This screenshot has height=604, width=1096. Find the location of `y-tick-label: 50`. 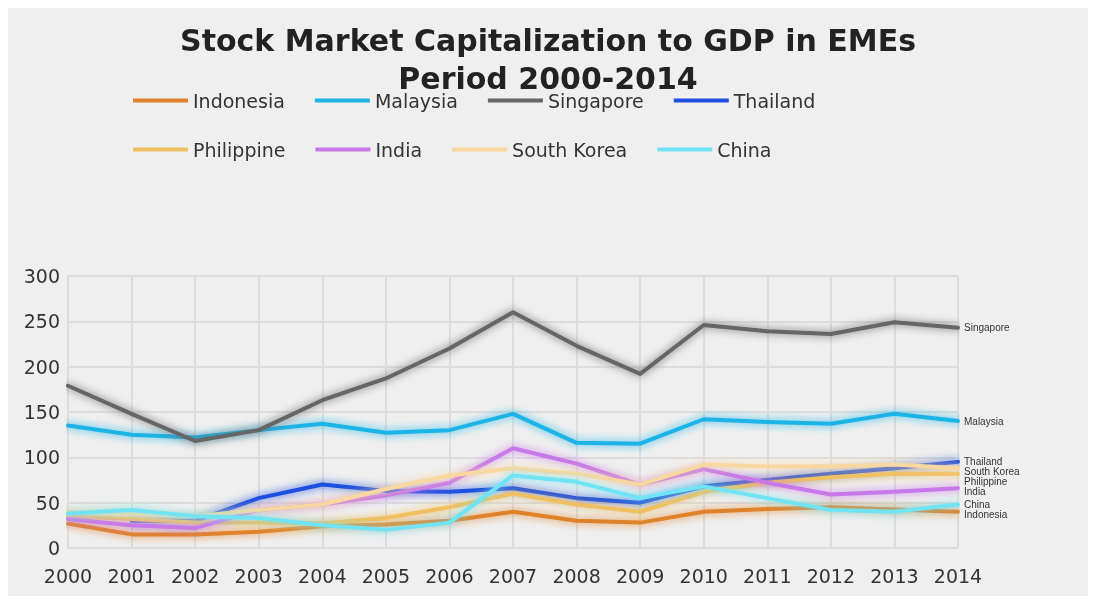

y-tick-label: 50 is located at coordinates (47, 502).